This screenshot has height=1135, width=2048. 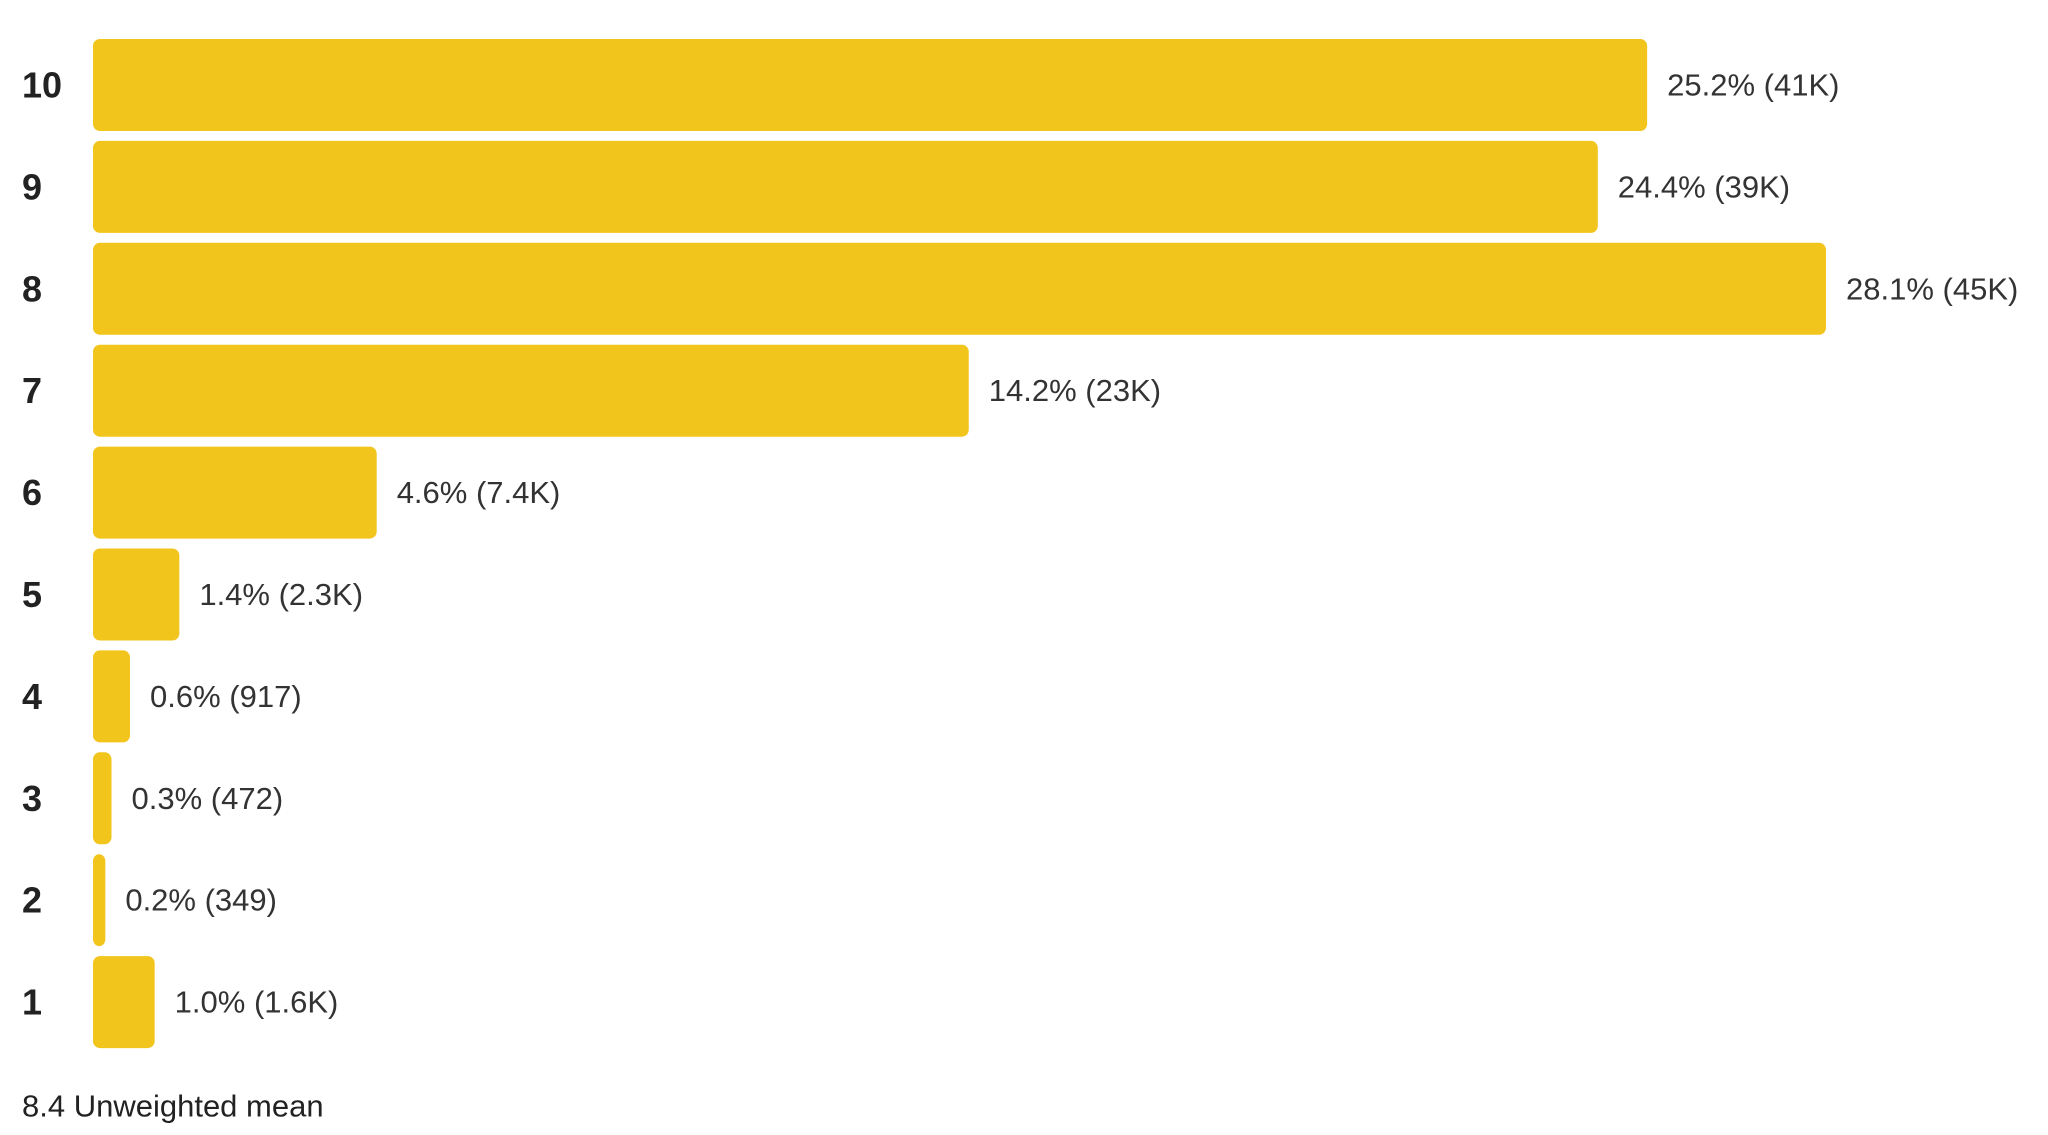 I want to click on value-label: 1.4% (2.3K), so click(x=281, y=594).